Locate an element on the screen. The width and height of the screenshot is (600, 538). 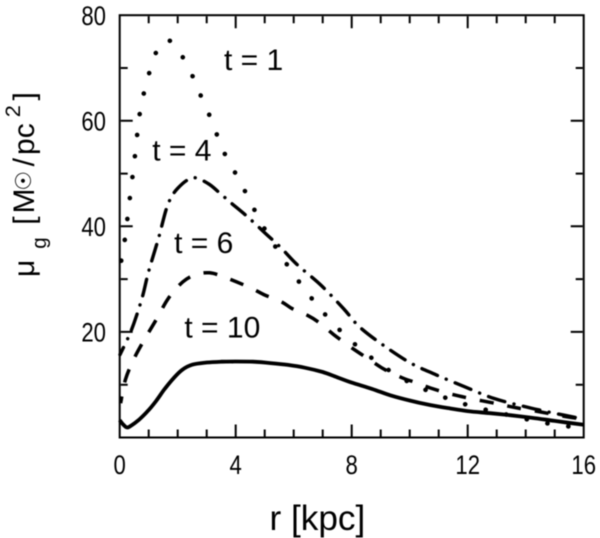
svg-text: 8 is located at coordinates (352, 466).